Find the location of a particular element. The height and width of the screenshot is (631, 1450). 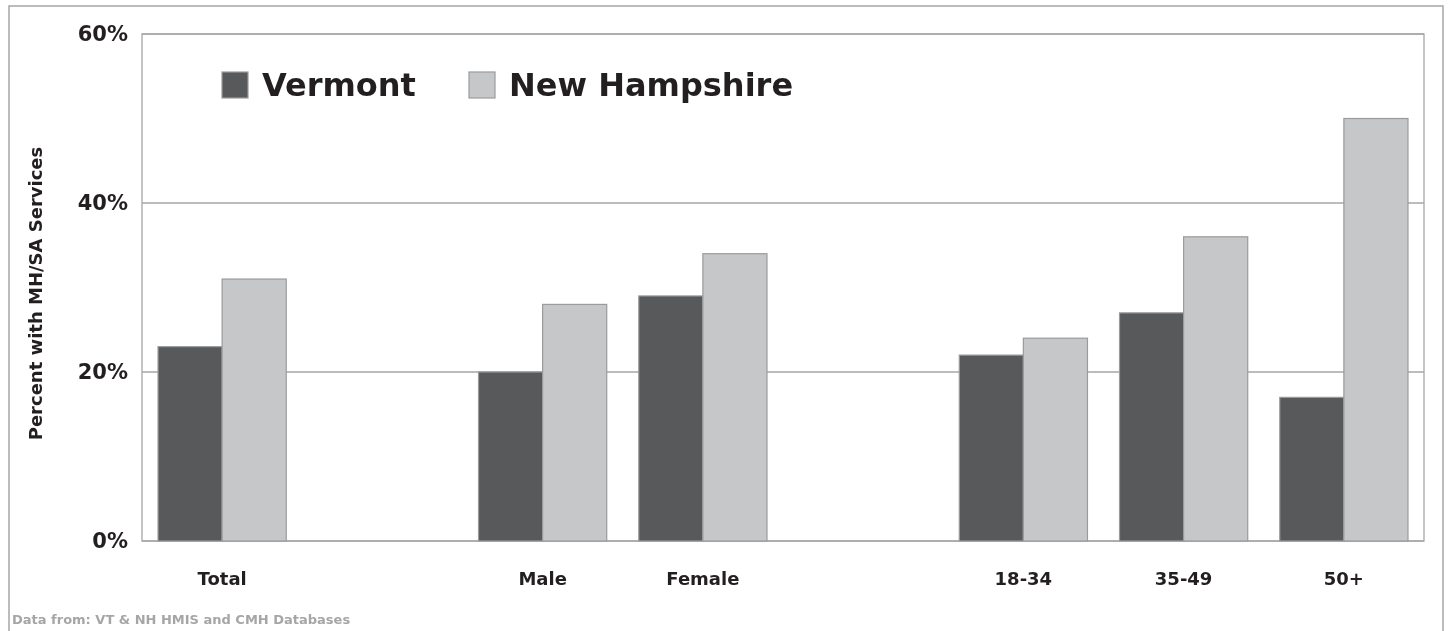

y-tick-label: 60% is located at coordinates (102, 34).